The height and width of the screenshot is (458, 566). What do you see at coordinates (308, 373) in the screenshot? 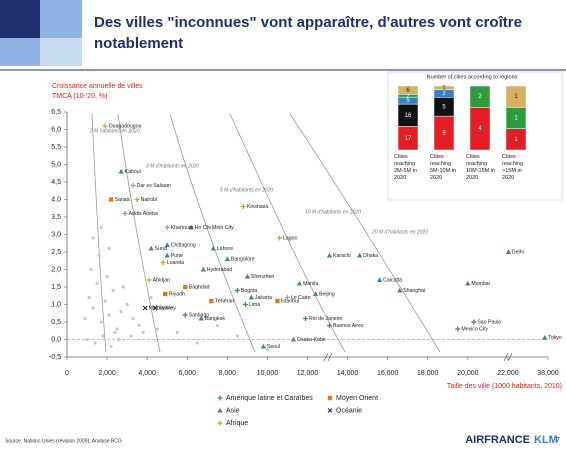
I see `x-tick-label: 12,000` at bounding box center [308, 373].